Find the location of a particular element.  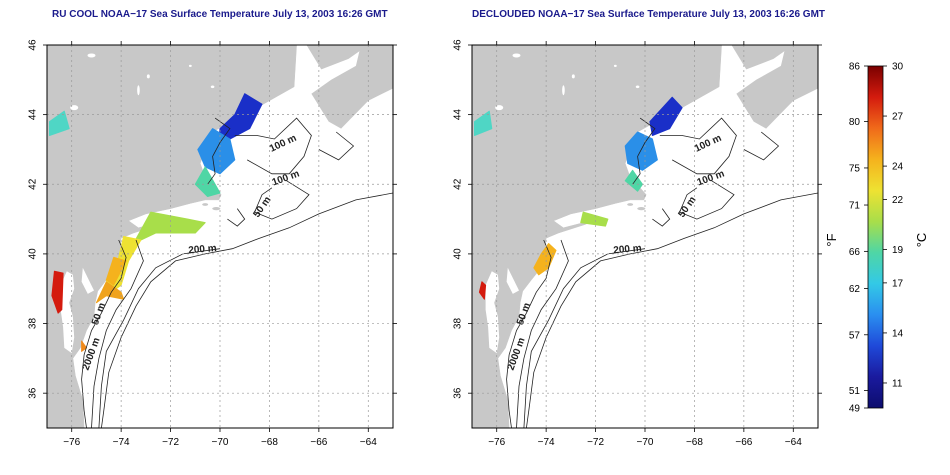

celsius-tick-label: 24 is located at coordinates (898, 167).